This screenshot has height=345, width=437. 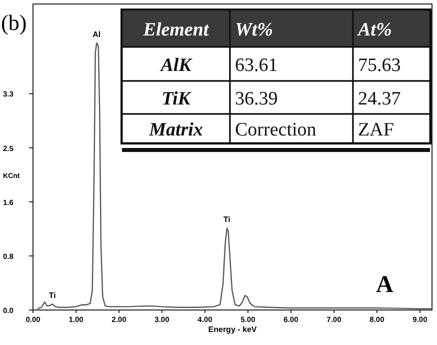 What do you see at coordinates (177, 99) in the screenshot?
I see `annotation: TiK` at bounding box center [177, 99].